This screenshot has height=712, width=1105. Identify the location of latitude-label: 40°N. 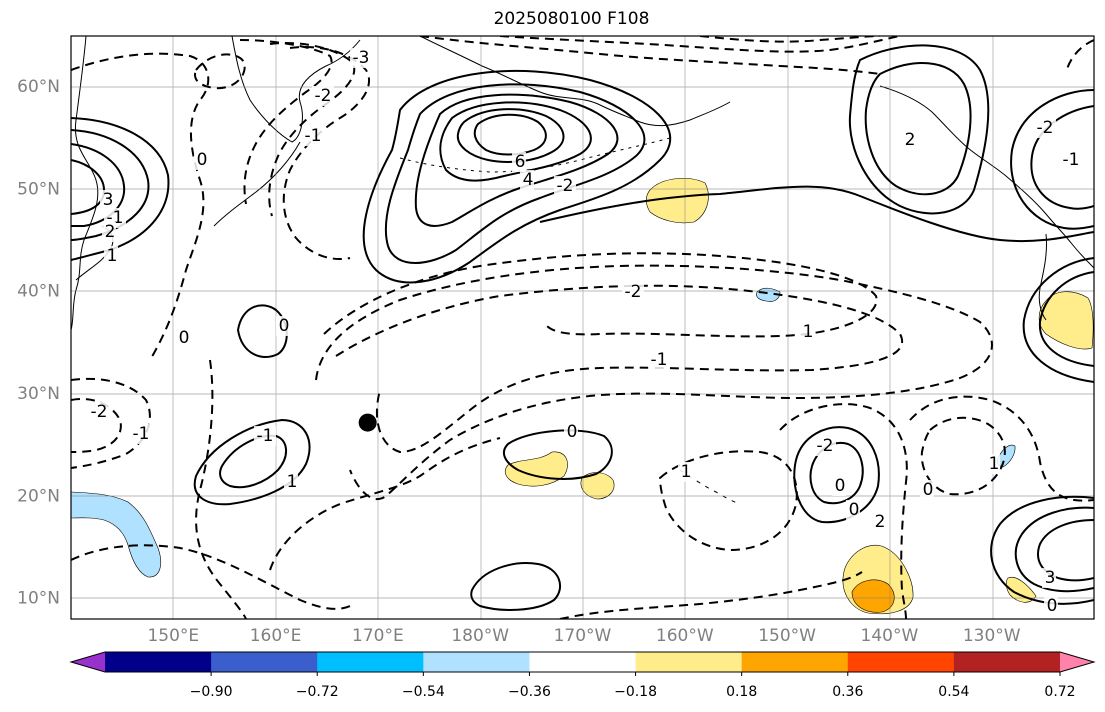
(38, 292).